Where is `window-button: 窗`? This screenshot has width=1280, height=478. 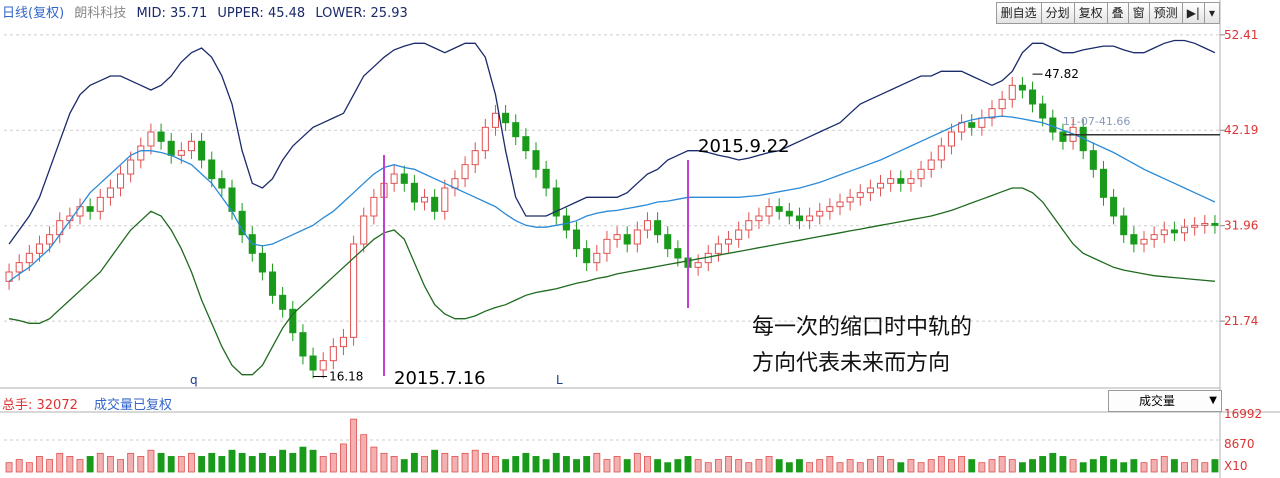 window-button: 窗 is located at coordinates (1138, 13).